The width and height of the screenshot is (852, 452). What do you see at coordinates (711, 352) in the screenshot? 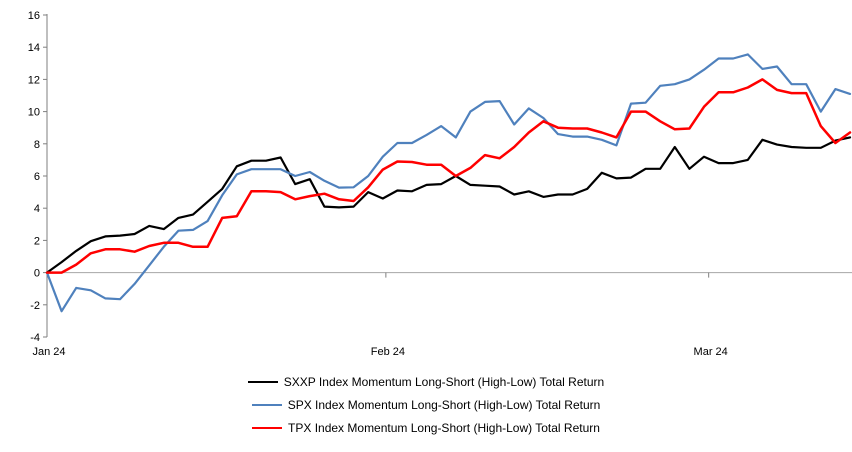
I see `x-axis-tick-label: Mar 24` at bounding box center [711, 352].